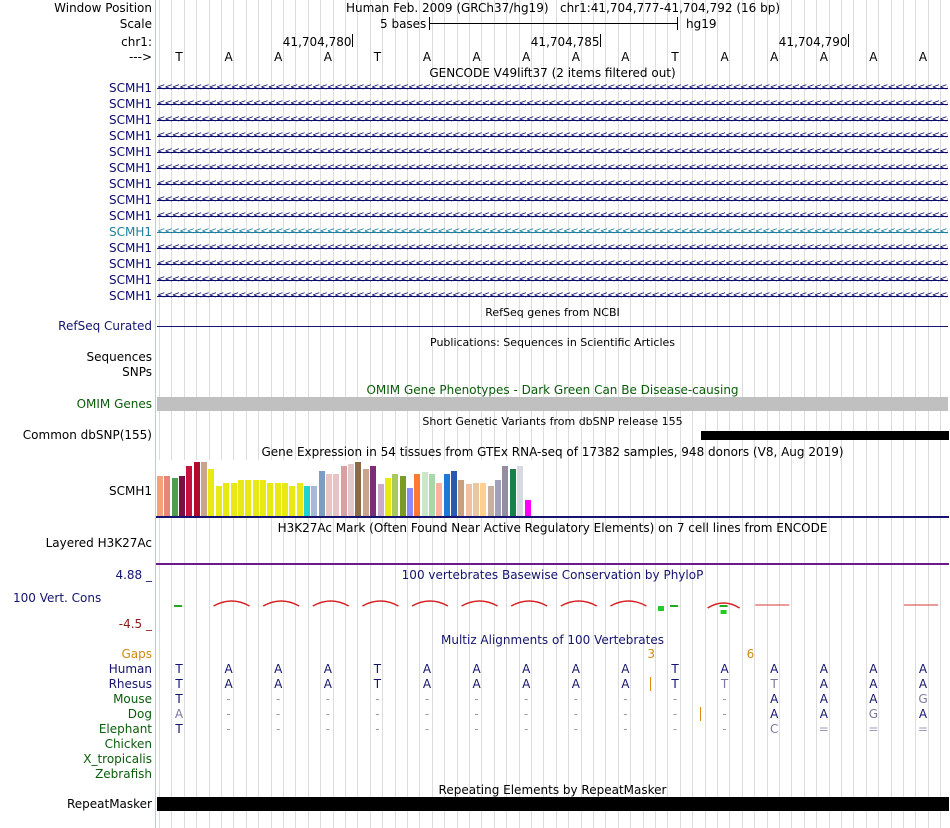  What do you see at coordinates (109, 804) in the screenshot?
I see `repeatmasker-label: RepeatMasker` at bounding box center [109, 804].